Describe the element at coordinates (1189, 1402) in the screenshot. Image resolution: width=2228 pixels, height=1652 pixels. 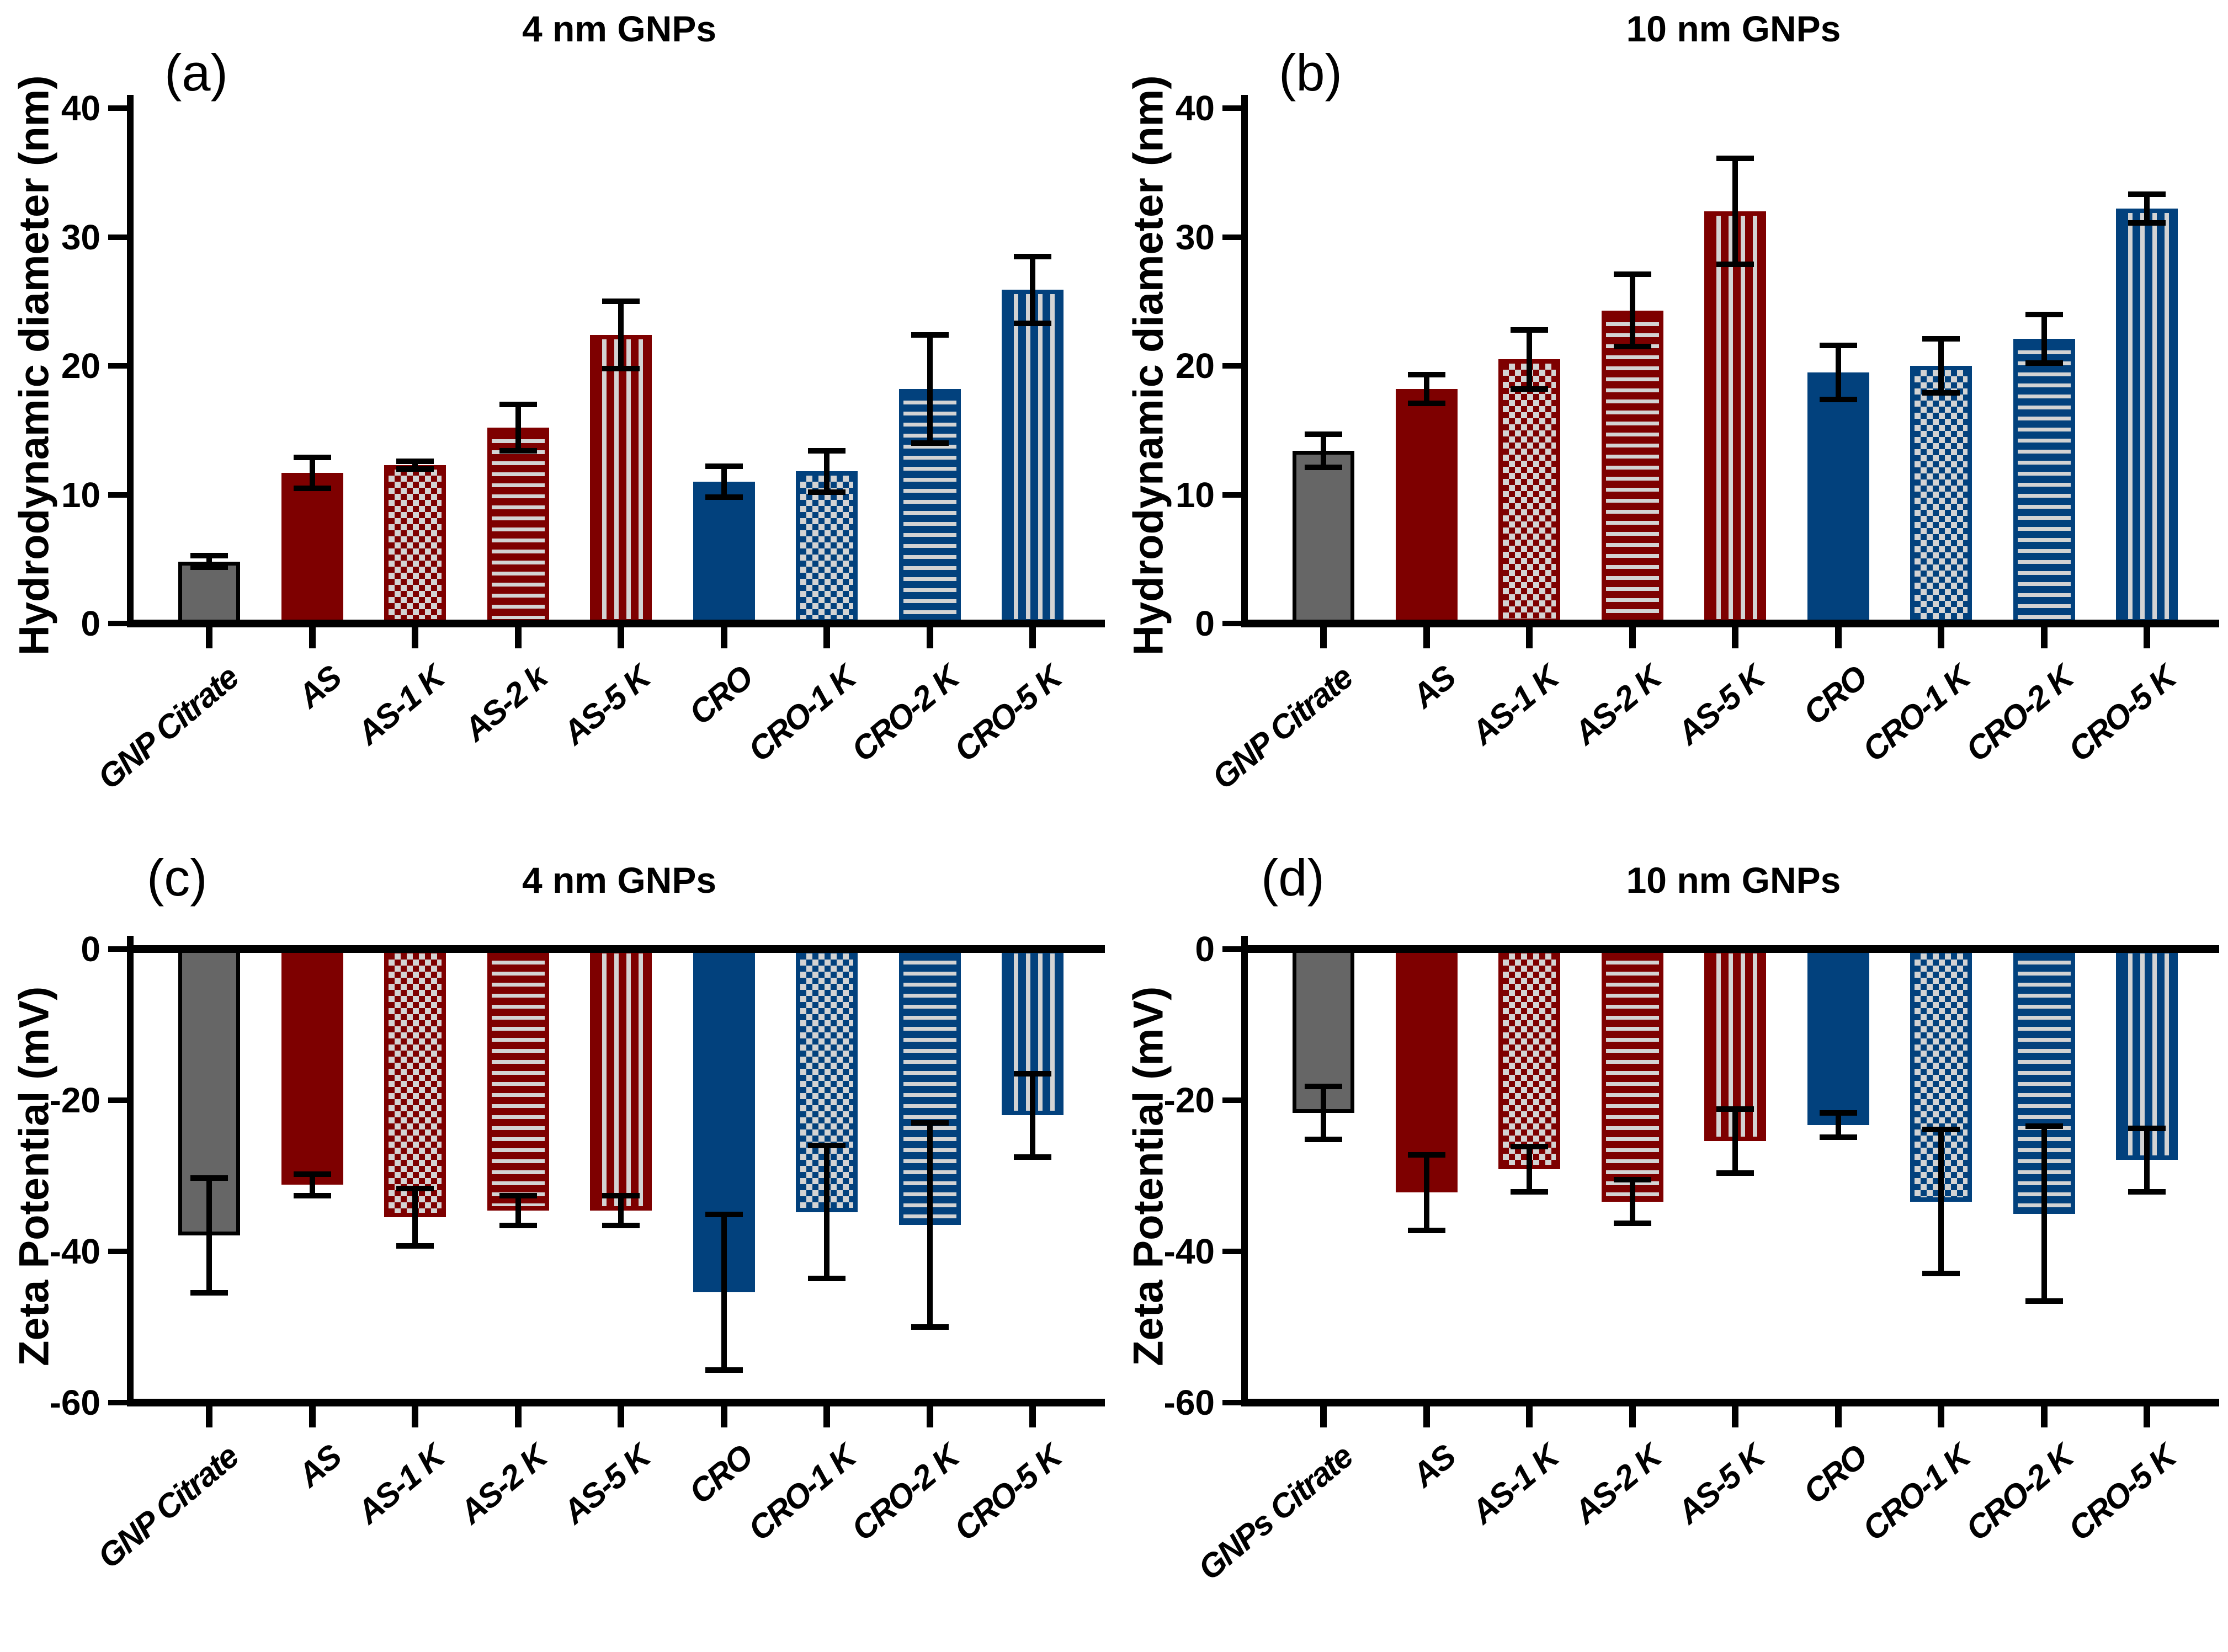
I see `y-tick-label: -60` at that location.